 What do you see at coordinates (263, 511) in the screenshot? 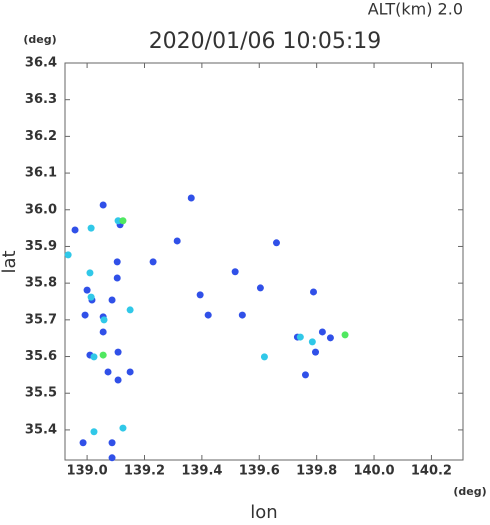
I see `x-axis-label: lon` at bounding box center [263, 511].